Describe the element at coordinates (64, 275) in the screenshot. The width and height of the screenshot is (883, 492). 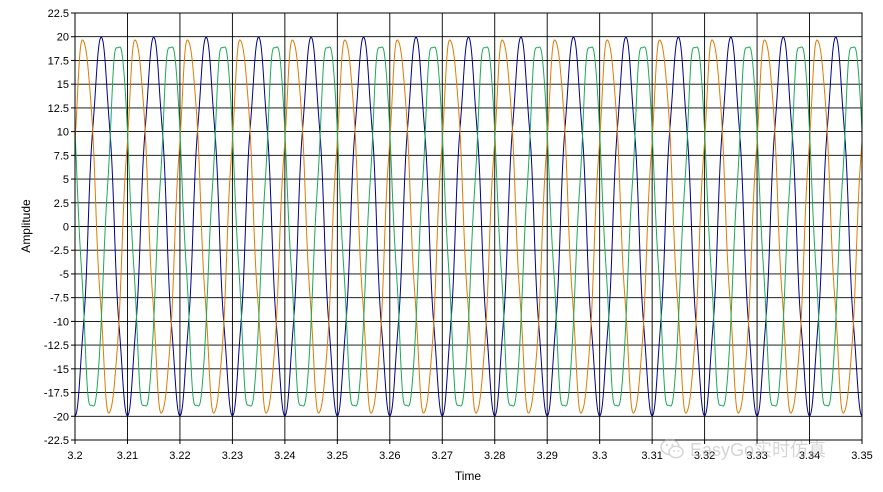
I see `y-tick-label: -5` at that location.